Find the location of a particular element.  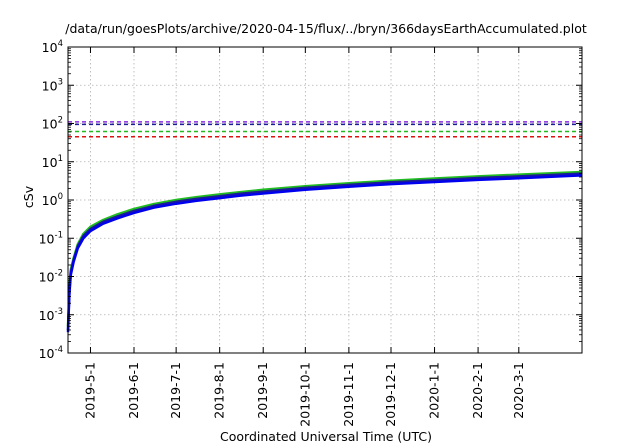

x-tick-label: 2020-3-1 is located at coordinates (518, 390).